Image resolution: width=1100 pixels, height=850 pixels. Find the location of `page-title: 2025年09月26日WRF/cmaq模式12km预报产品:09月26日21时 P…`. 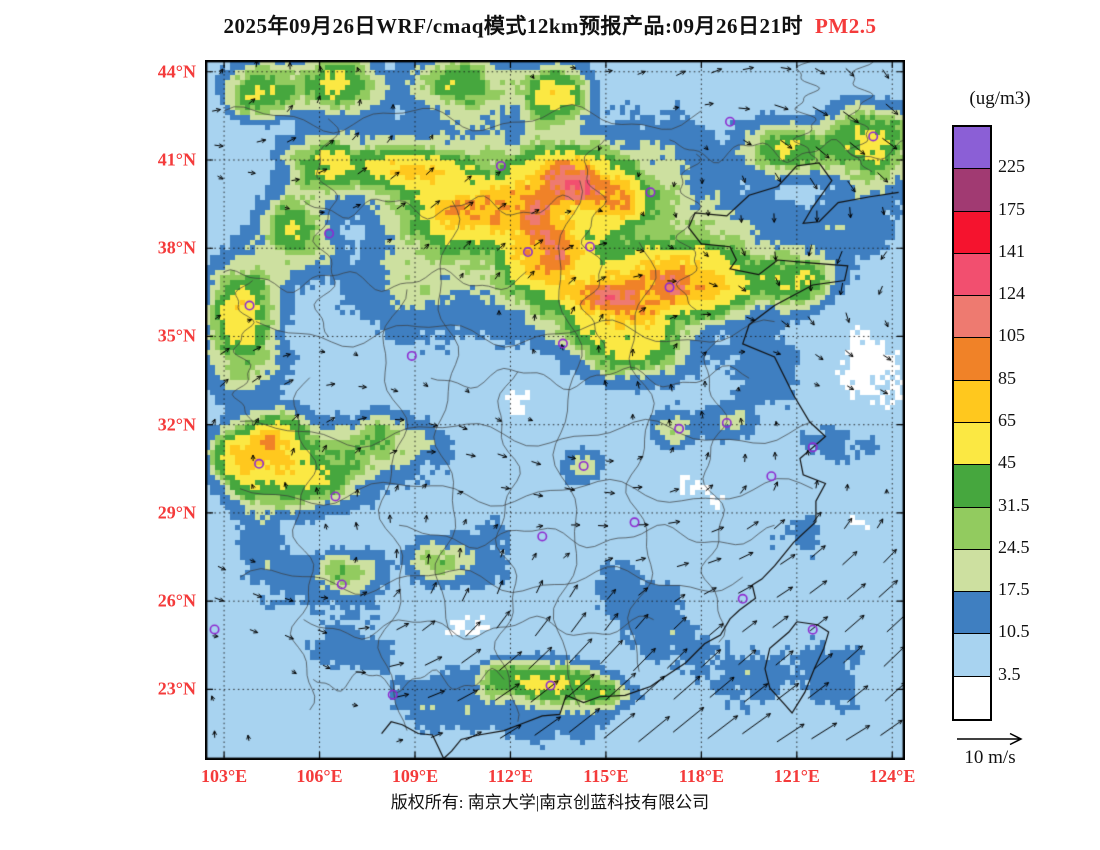

page-title: 2025年09月26日WRF/cmaq模式12km预报产品:09月26日21时 P… is located at coordinates (550, 25).